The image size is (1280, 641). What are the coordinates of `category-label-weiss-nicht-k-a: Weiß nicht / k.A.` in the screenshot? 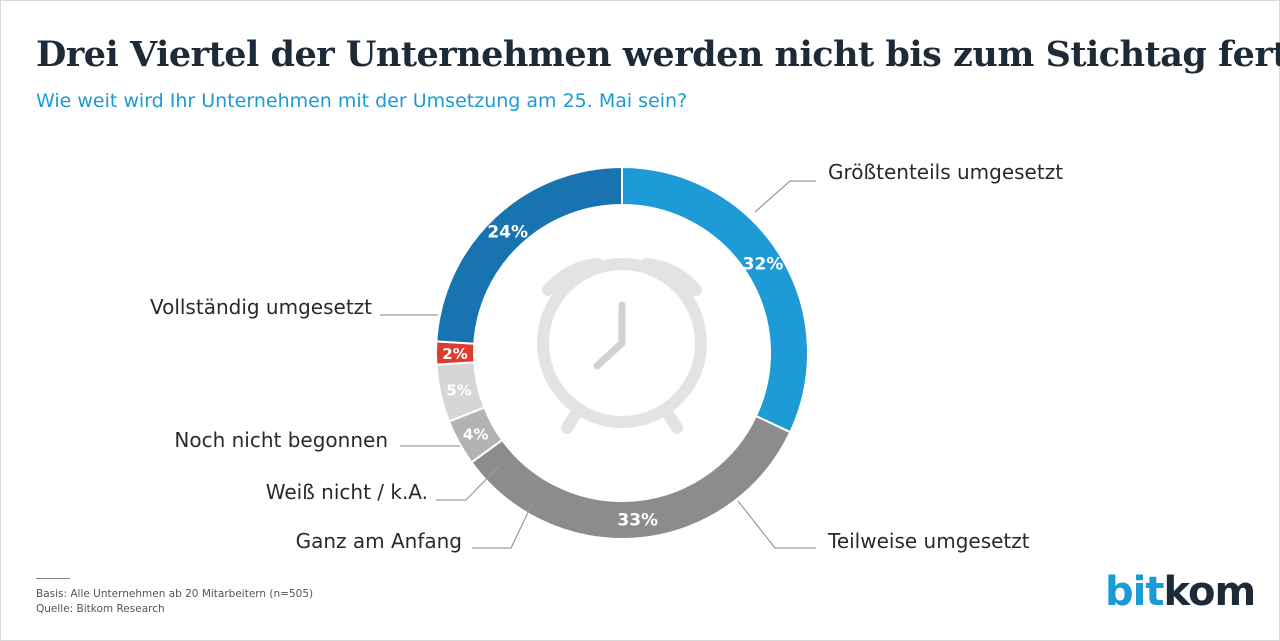 It's located at (347, 492).